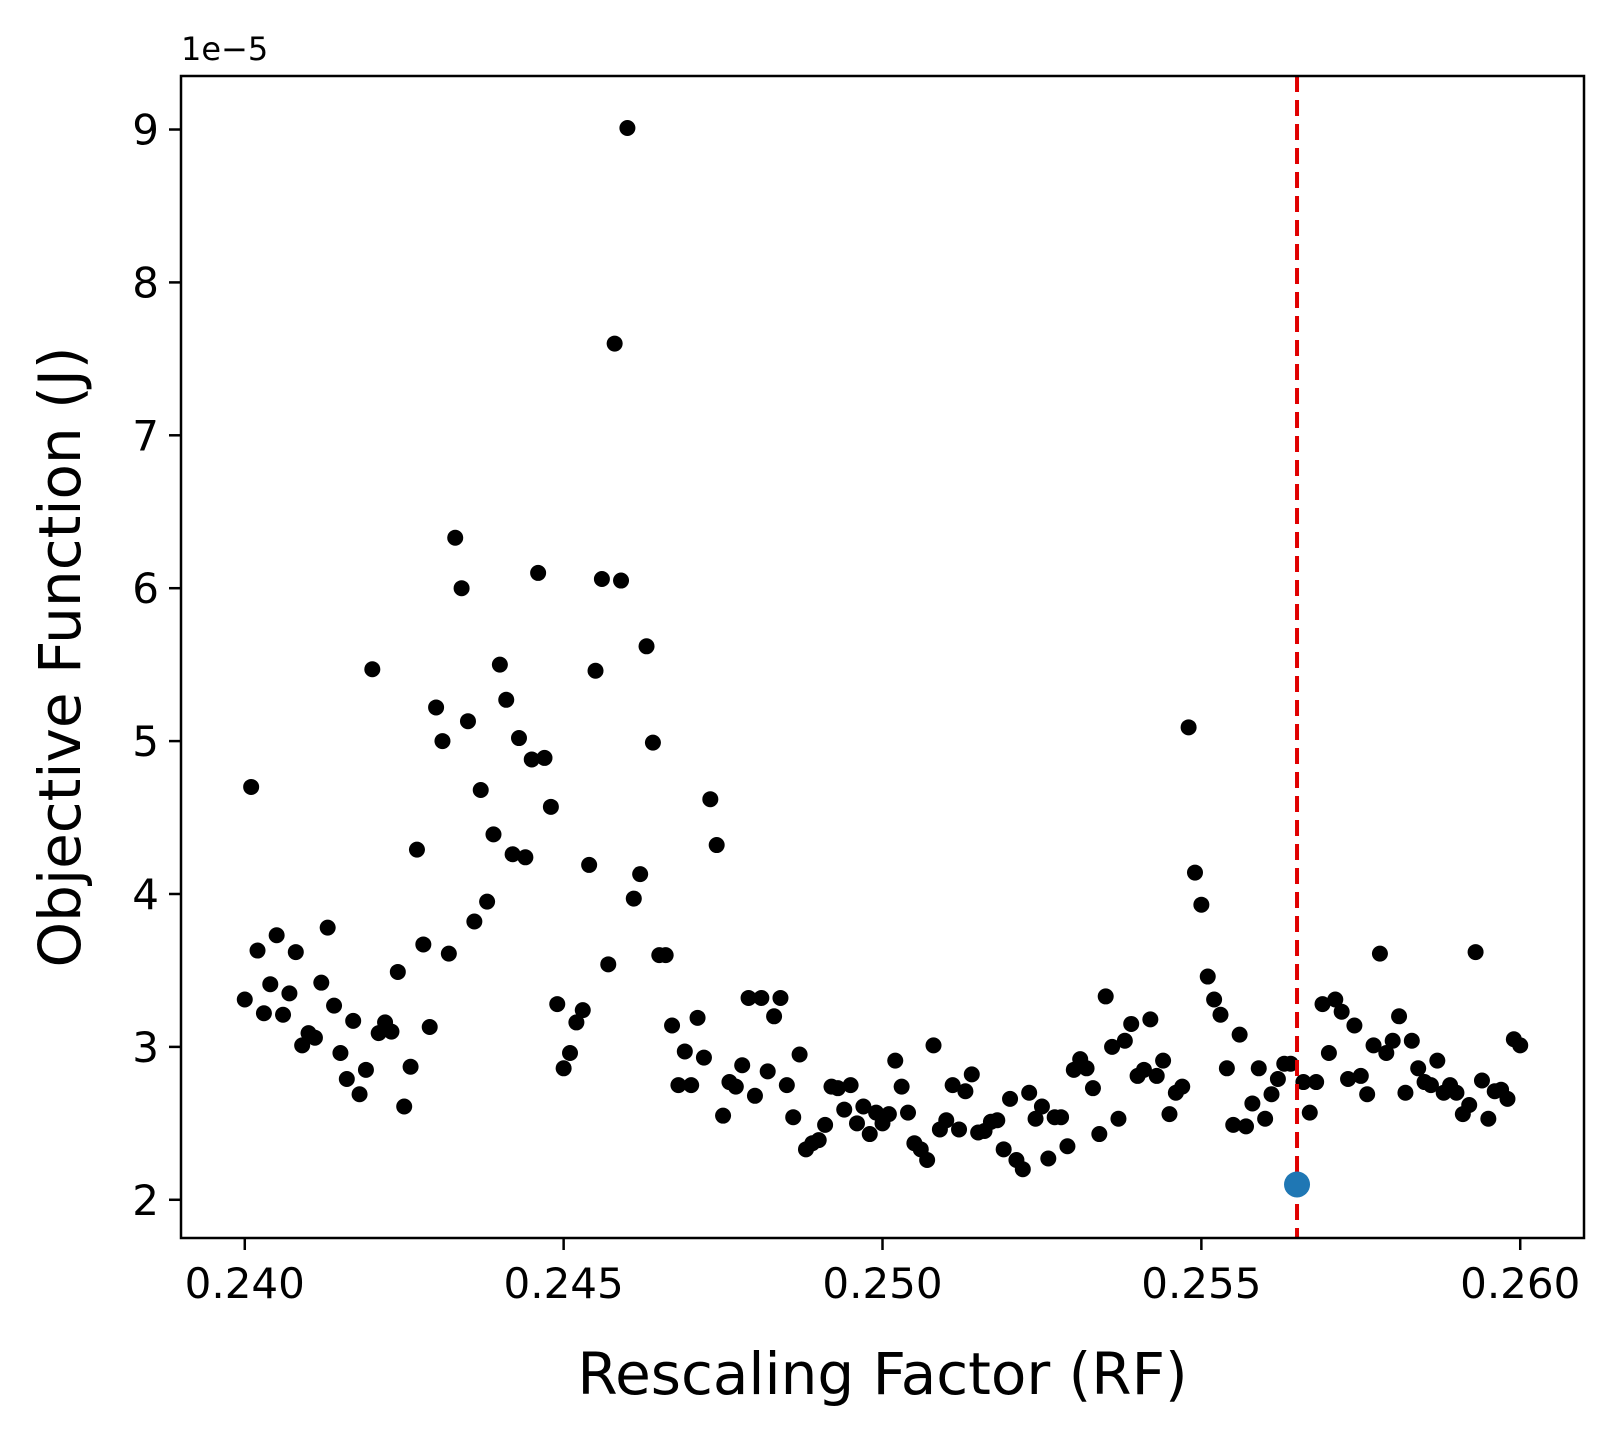 This screenshot has height=1429, width=1624. Describe the element at coordinates (145, 894) in the screenshot. I see `y-tick-label: 4` at that location.